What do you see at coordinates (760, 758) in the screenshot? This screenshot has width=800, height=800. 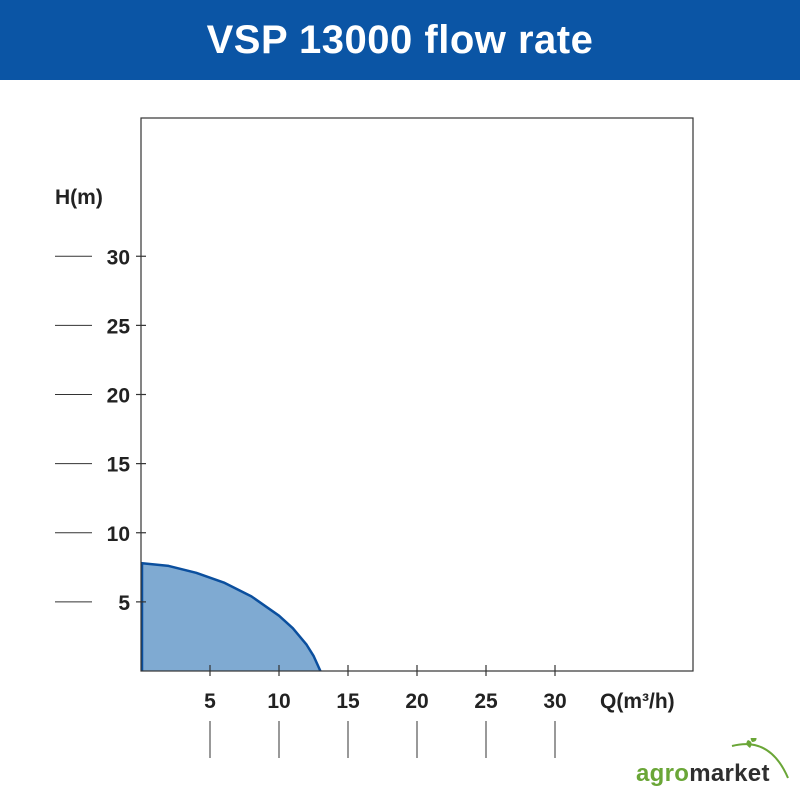 I see `leaf-icon` at bounding box center [760, 758].